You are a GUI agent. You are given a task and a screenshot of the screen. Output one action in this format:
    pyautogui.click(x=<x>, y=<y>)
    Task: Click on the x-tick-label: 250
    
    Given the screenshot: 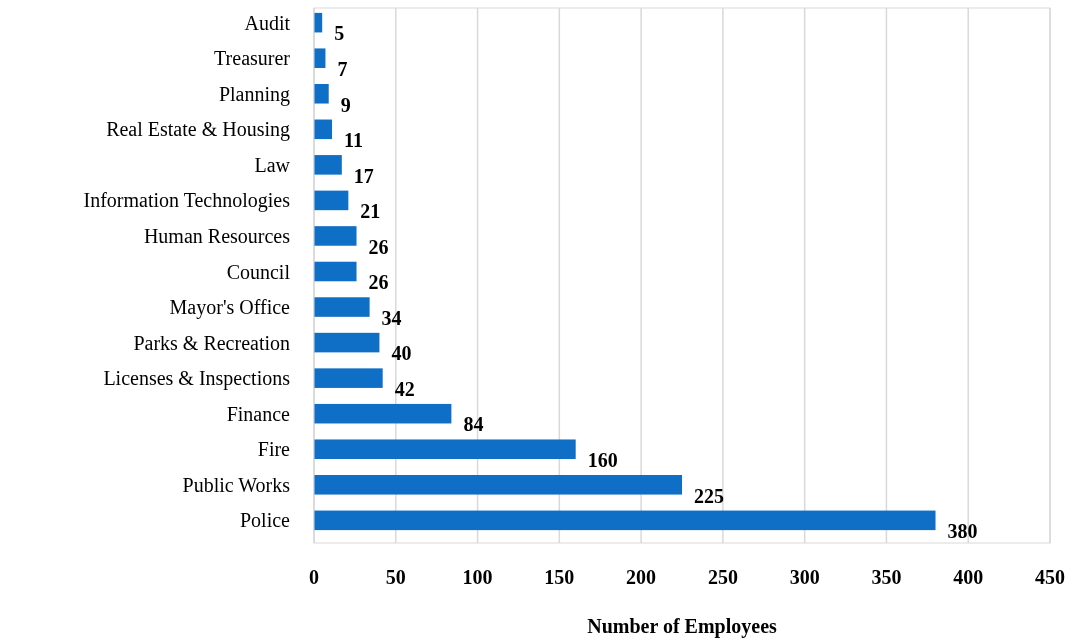 What is the action you would take?
    pyautogui.click(x=722, y=577)
    